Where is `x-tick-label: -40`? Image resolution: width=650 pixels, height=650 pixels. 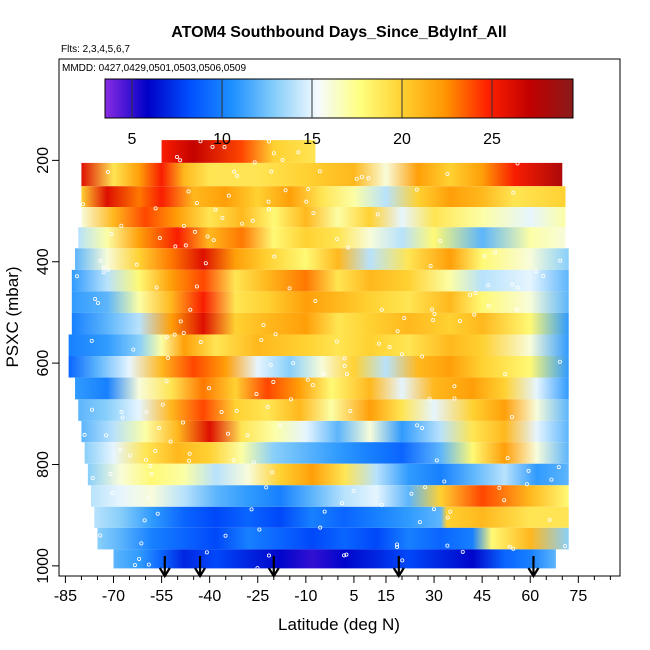 x-tick-label: -40 is located at coordinates (209, 596).